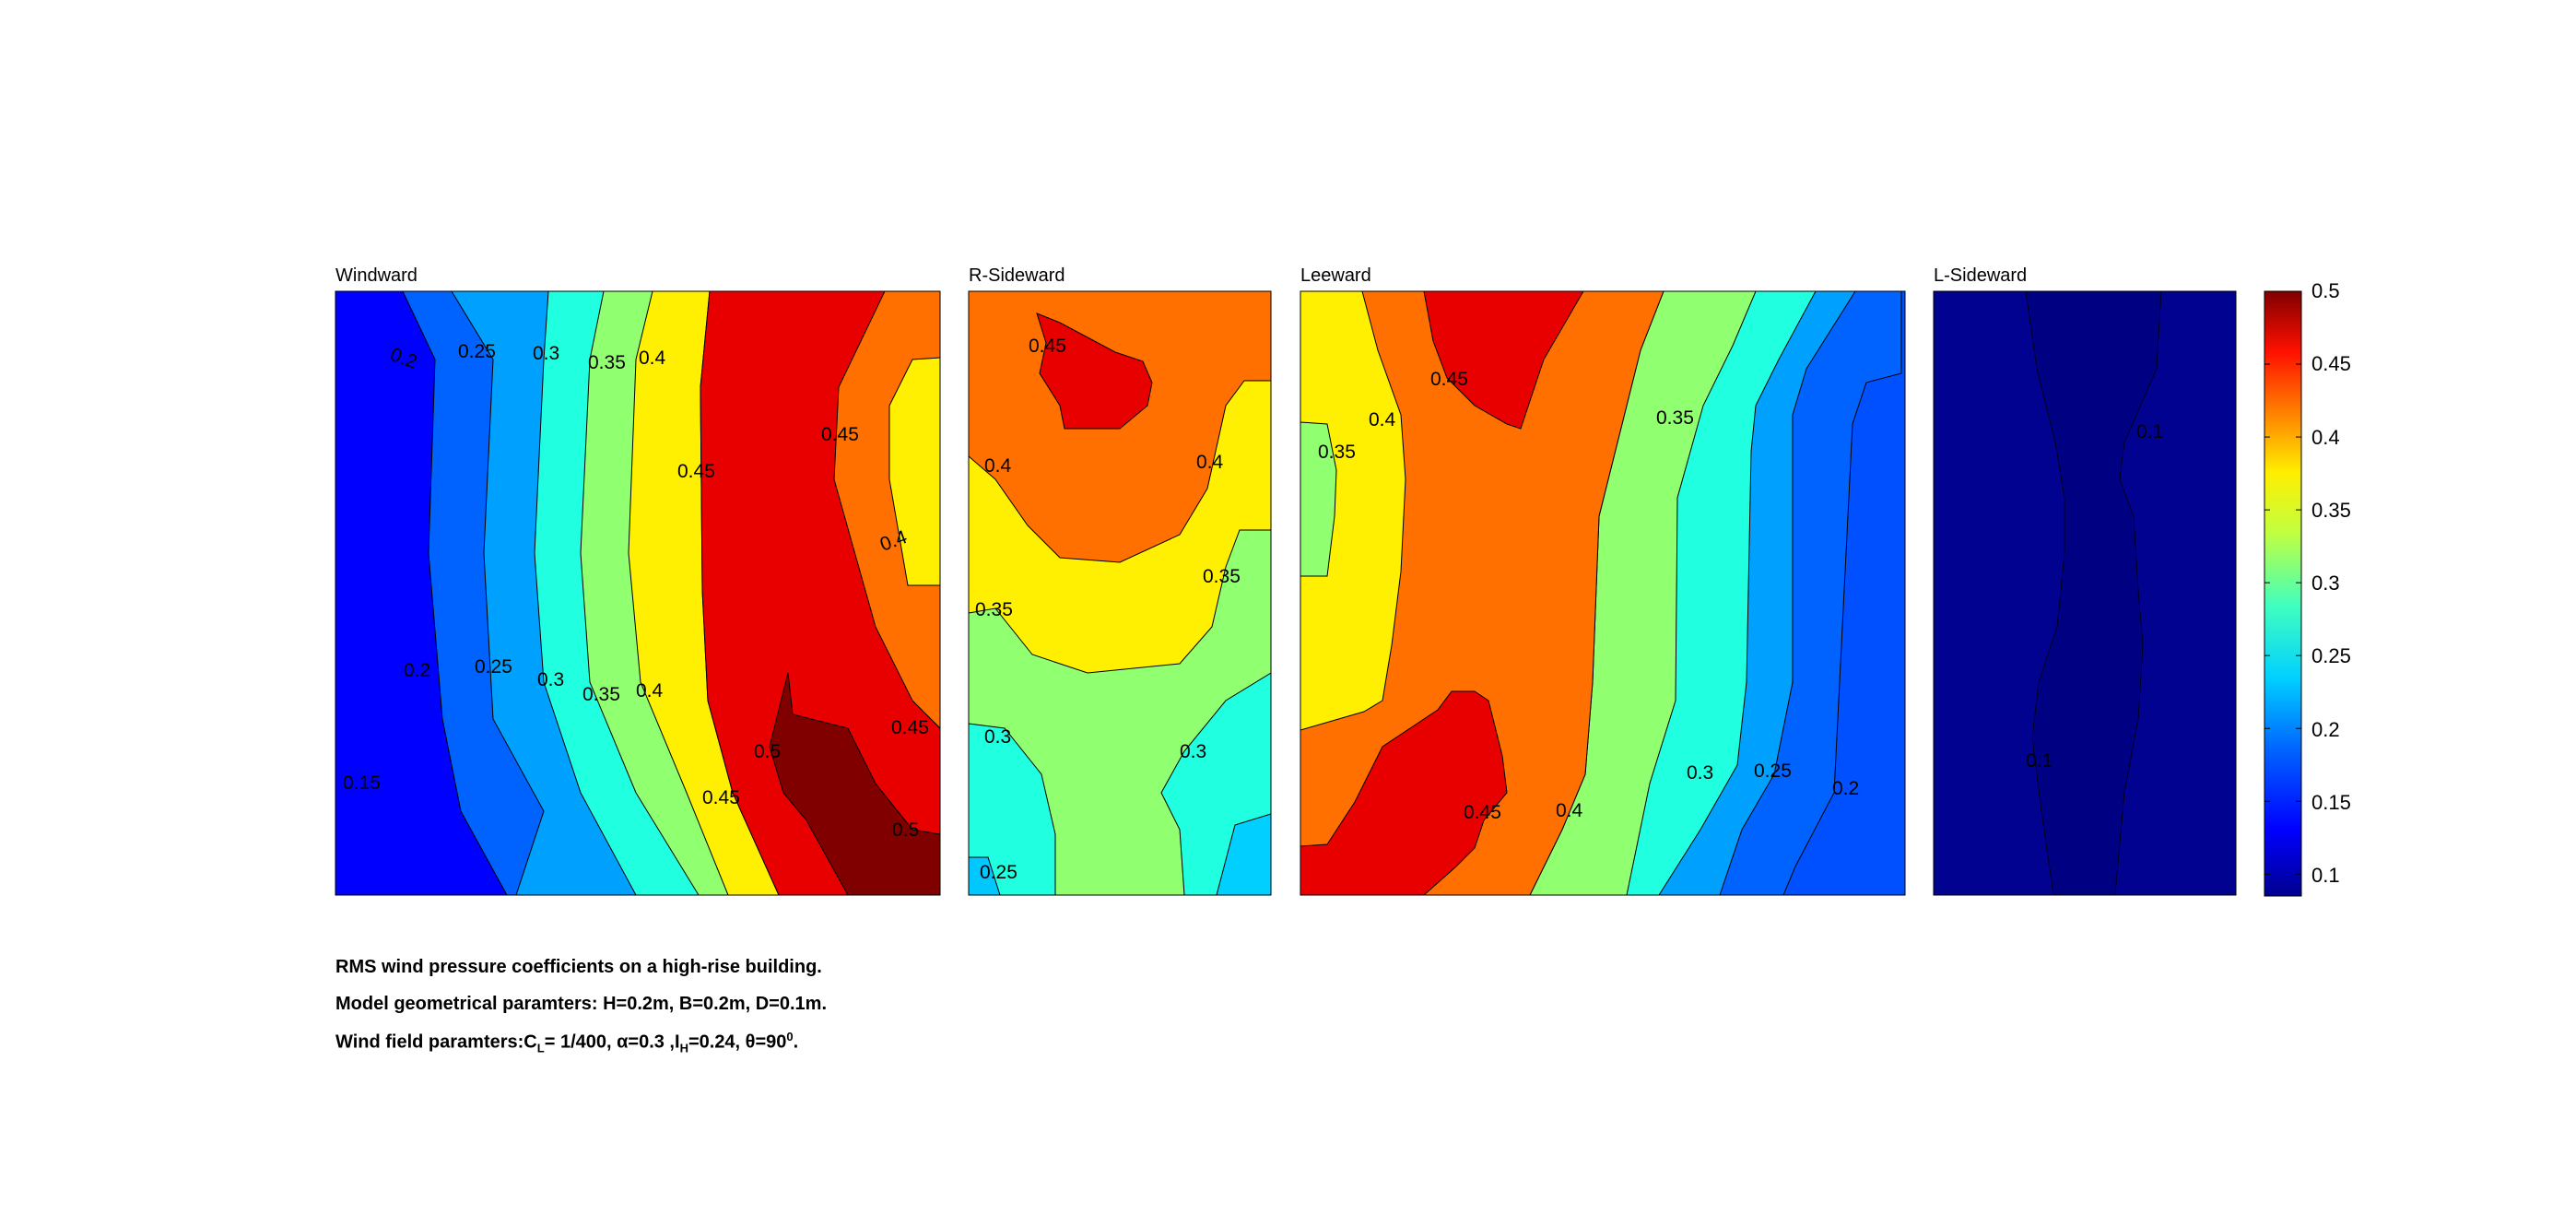 Image resolution: width=2576 pixels, height=1226 pixels. I want to click on leeward-band-050-top, so click(1503, 360).